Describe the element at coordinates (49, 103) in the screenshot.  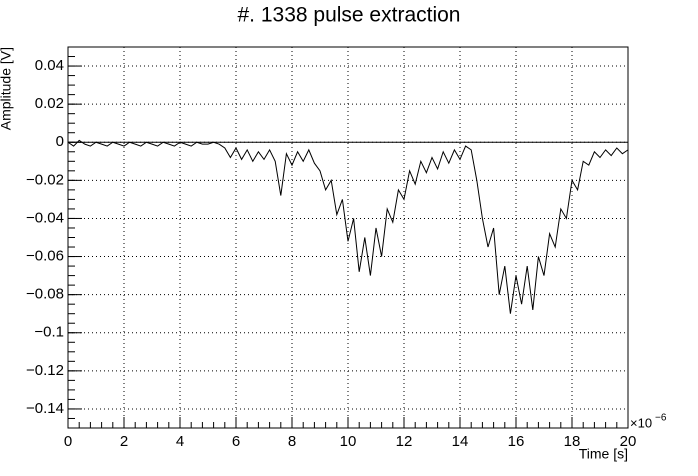
I see `y-tick-label: 0.02` at that location.